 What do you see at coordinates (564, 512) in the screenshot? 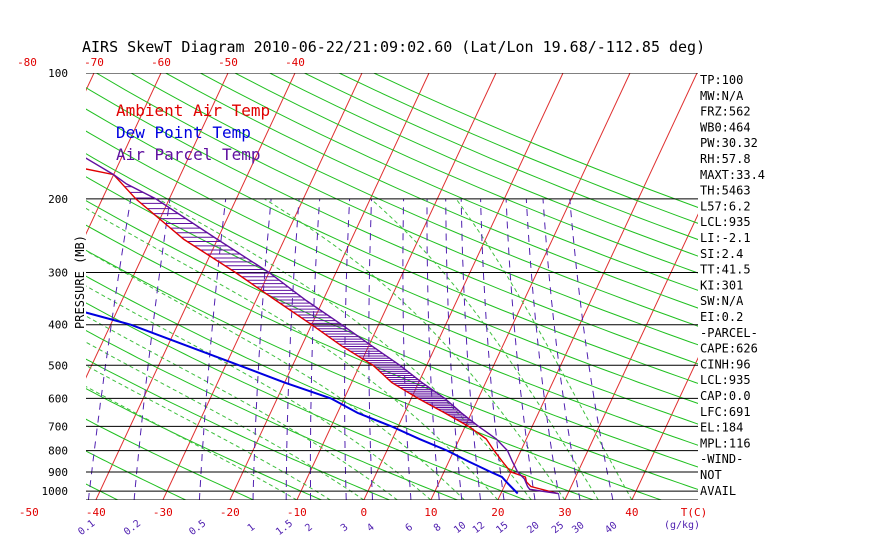
I see `temperature-tick-label: 30` at bounding box center [564, 512].